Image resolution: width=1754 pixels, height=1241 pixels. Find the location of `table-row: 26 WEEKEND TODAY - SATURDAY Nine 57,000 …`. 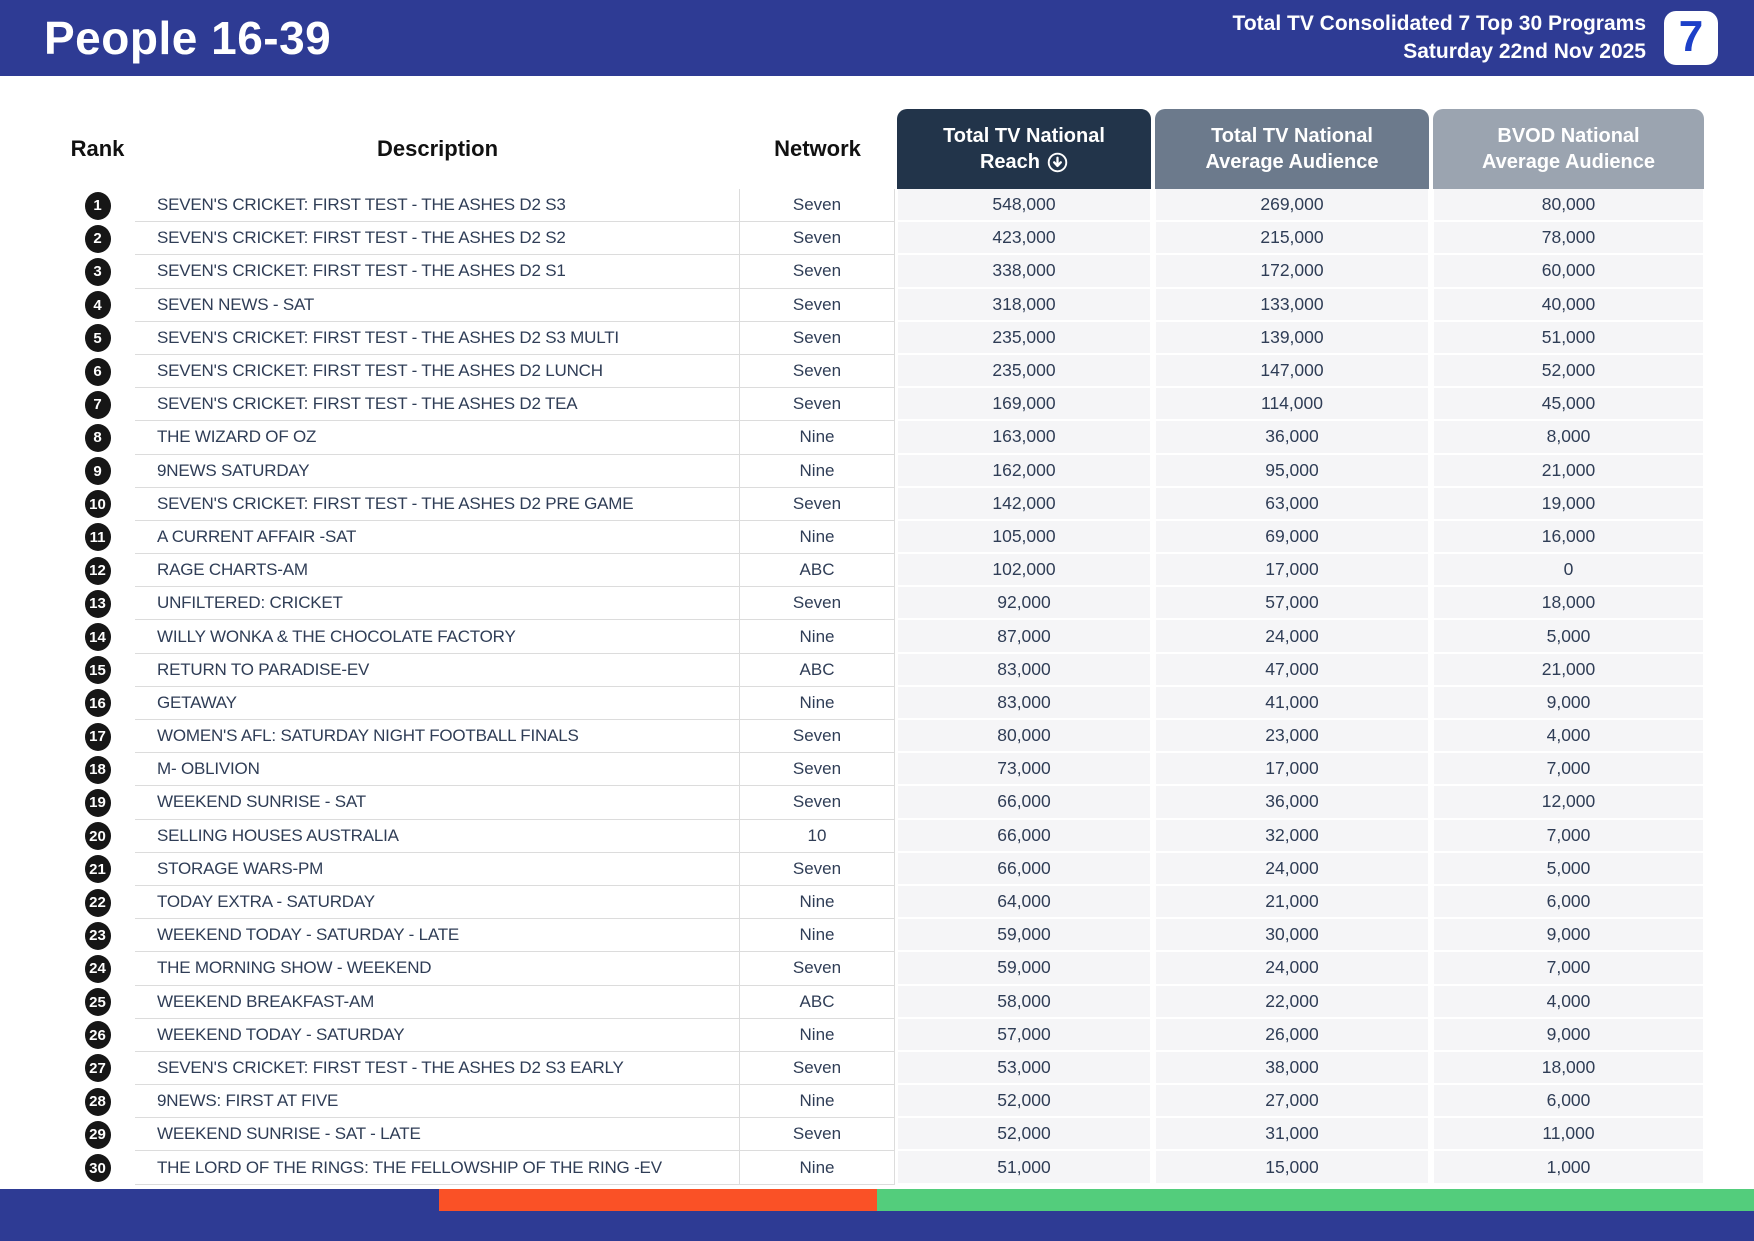

table-row: 26 WEEKEND TODAY - SATURDAY Nine 57,000 … is located at coordinates (883, 1035).